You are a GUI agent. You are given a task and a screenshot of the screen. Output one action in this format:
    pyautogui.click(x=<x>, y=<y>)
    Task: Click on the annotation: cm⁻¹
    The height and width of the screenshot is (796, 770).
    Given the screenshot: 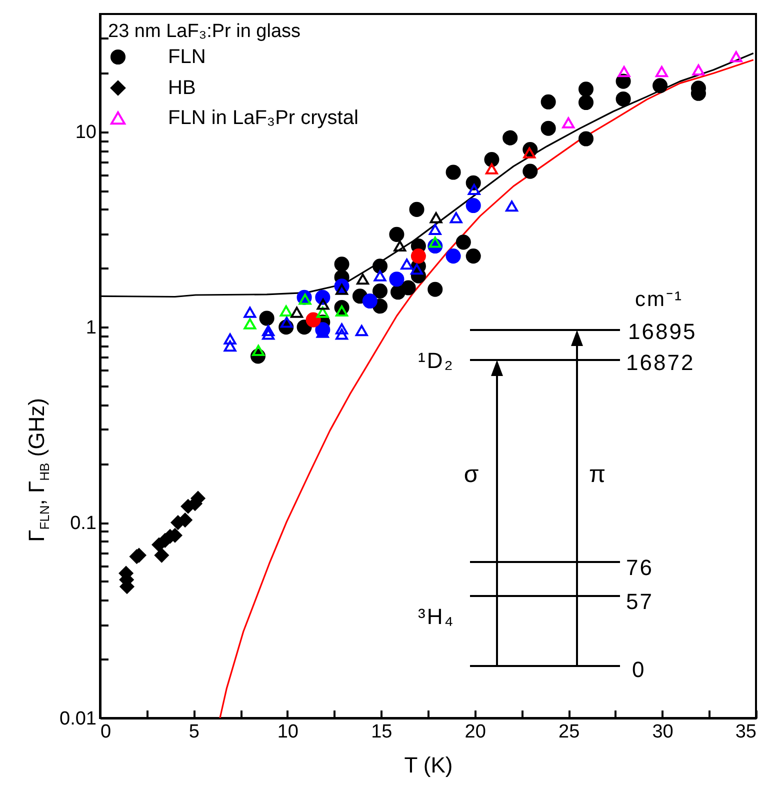 What is the action you would take?
    pyautogui.click(x=659, y=299)
    